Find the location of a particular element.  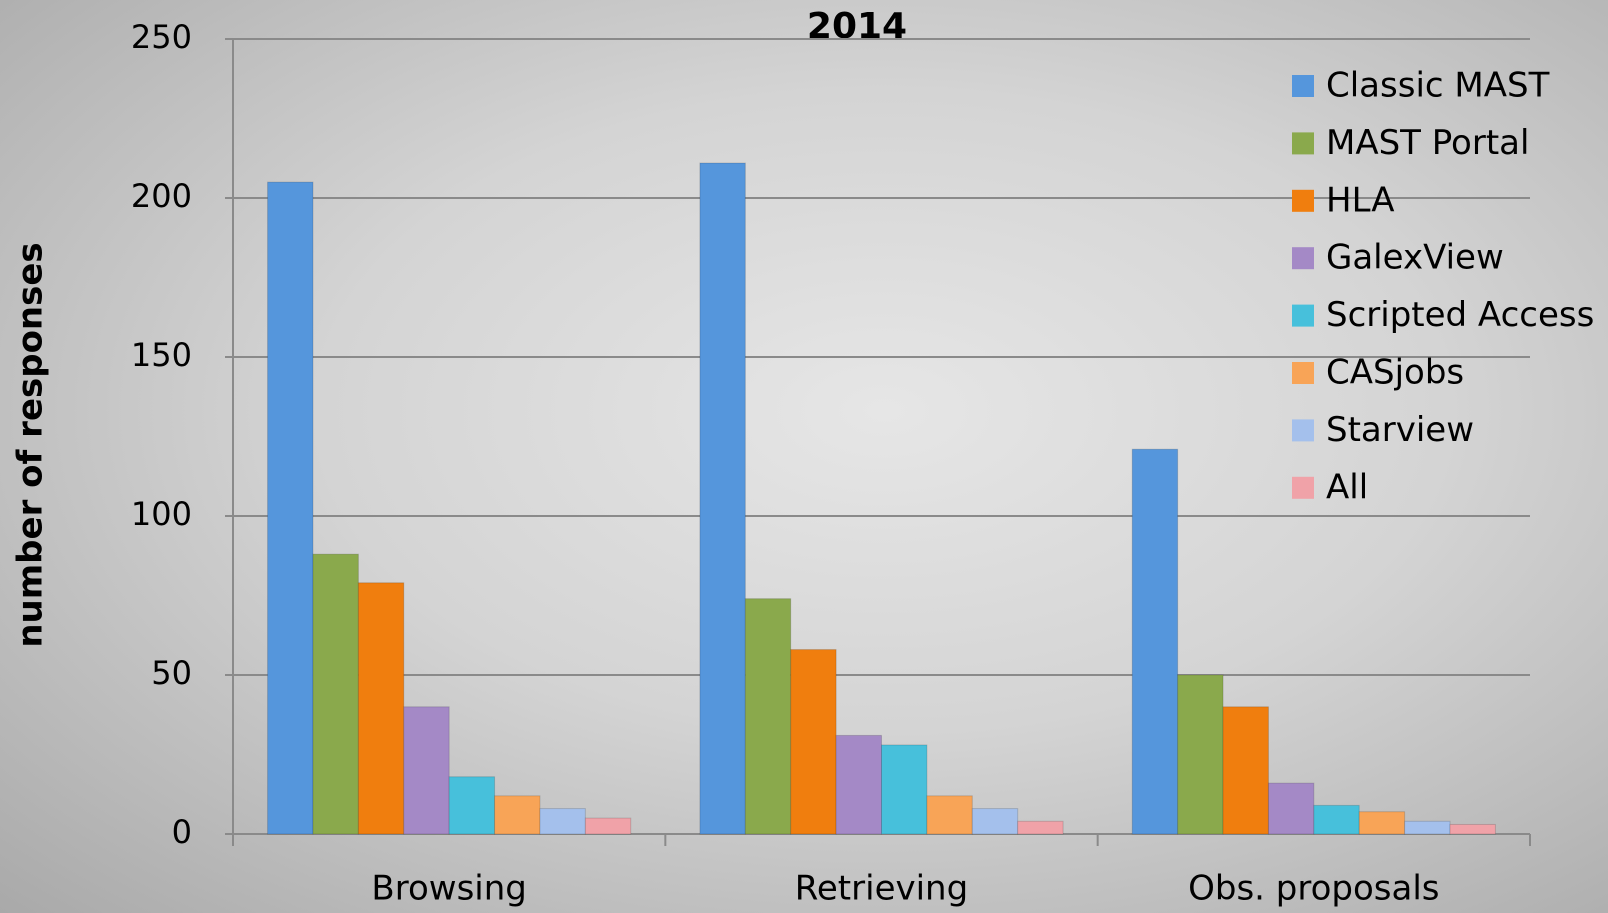

legend-label: Scripted Access is located at coordinates (1460, 315).